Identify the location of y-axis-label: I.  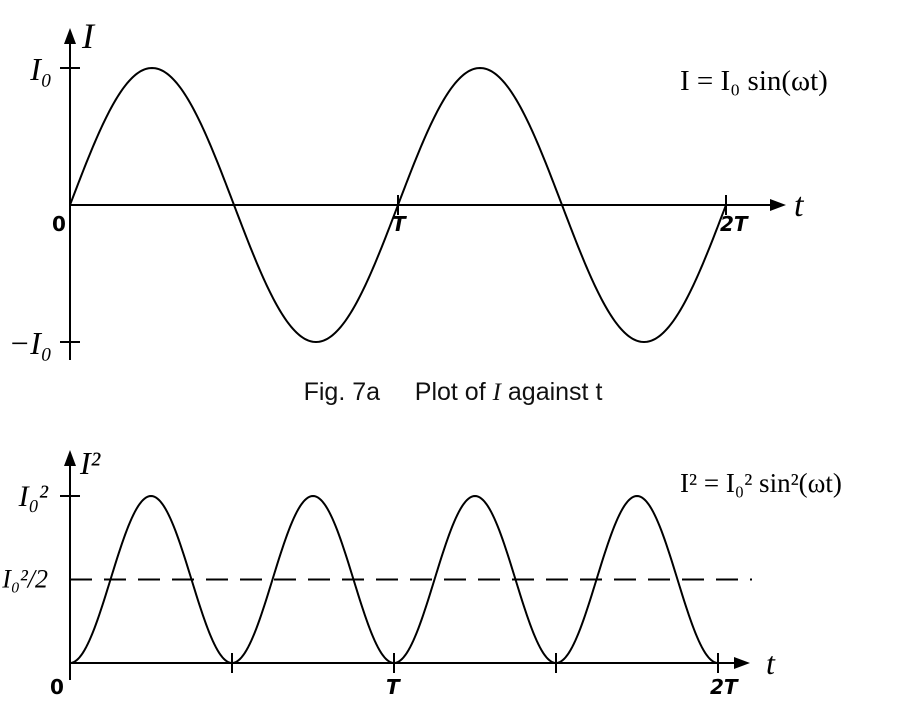
(88, 36).